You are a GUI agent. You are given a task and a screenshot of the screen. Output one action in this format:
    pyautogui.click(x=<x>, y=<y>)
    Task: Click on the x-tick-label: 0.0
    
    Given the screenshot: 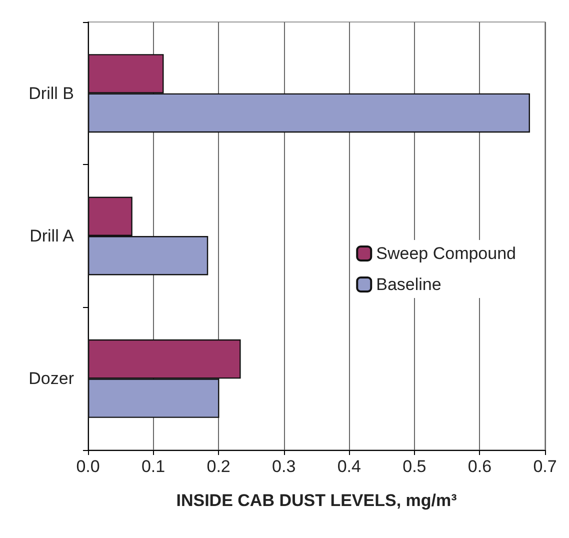 What is the action you would take?
    pyautogui.click(x=88, y=466)
    